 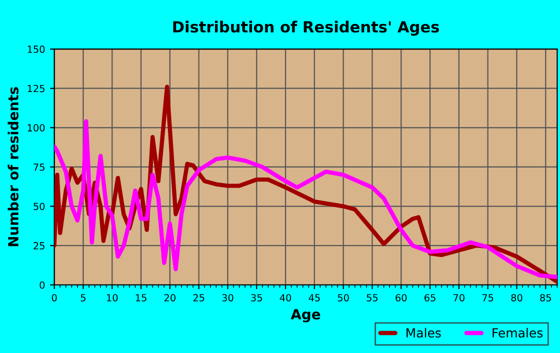 What do you see at coordinates (54, 298) in the screenshot?
I see `x-tick-label: 0` at bounding box center [54, 298].